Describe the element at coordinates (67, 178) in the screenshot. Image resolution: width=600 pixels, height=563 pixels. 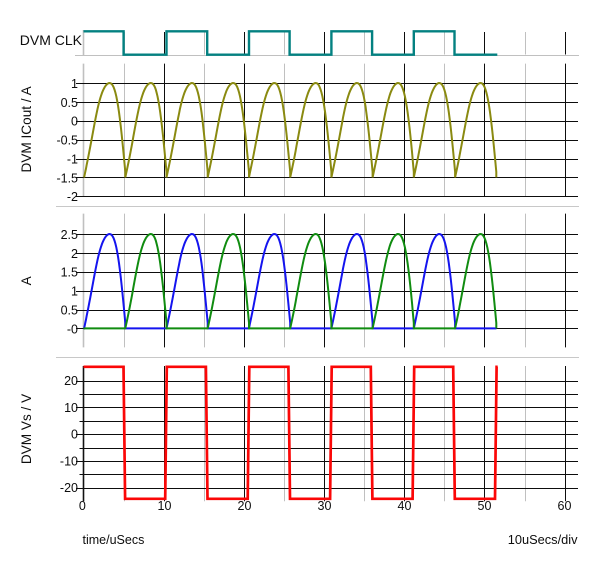
I see `svg-text: -1.5` at that location.